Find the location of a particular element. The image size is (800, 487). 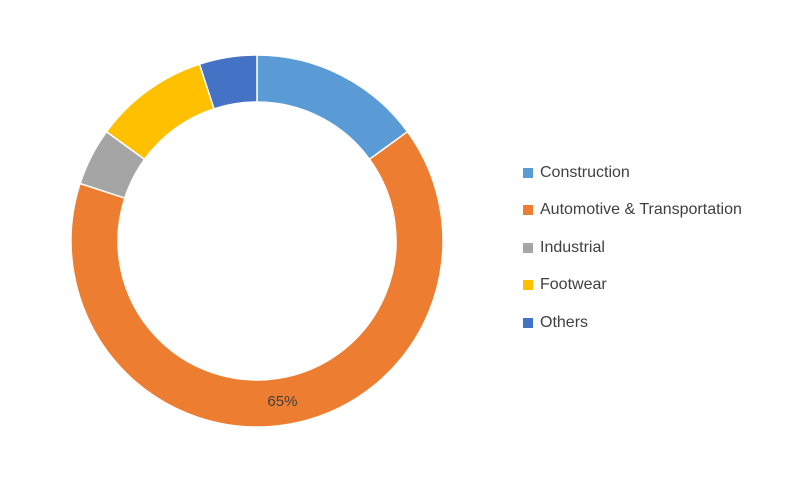

legend-item-automotive-and-transportation: Automotive & Transportation is located at coordinates (632, 211).